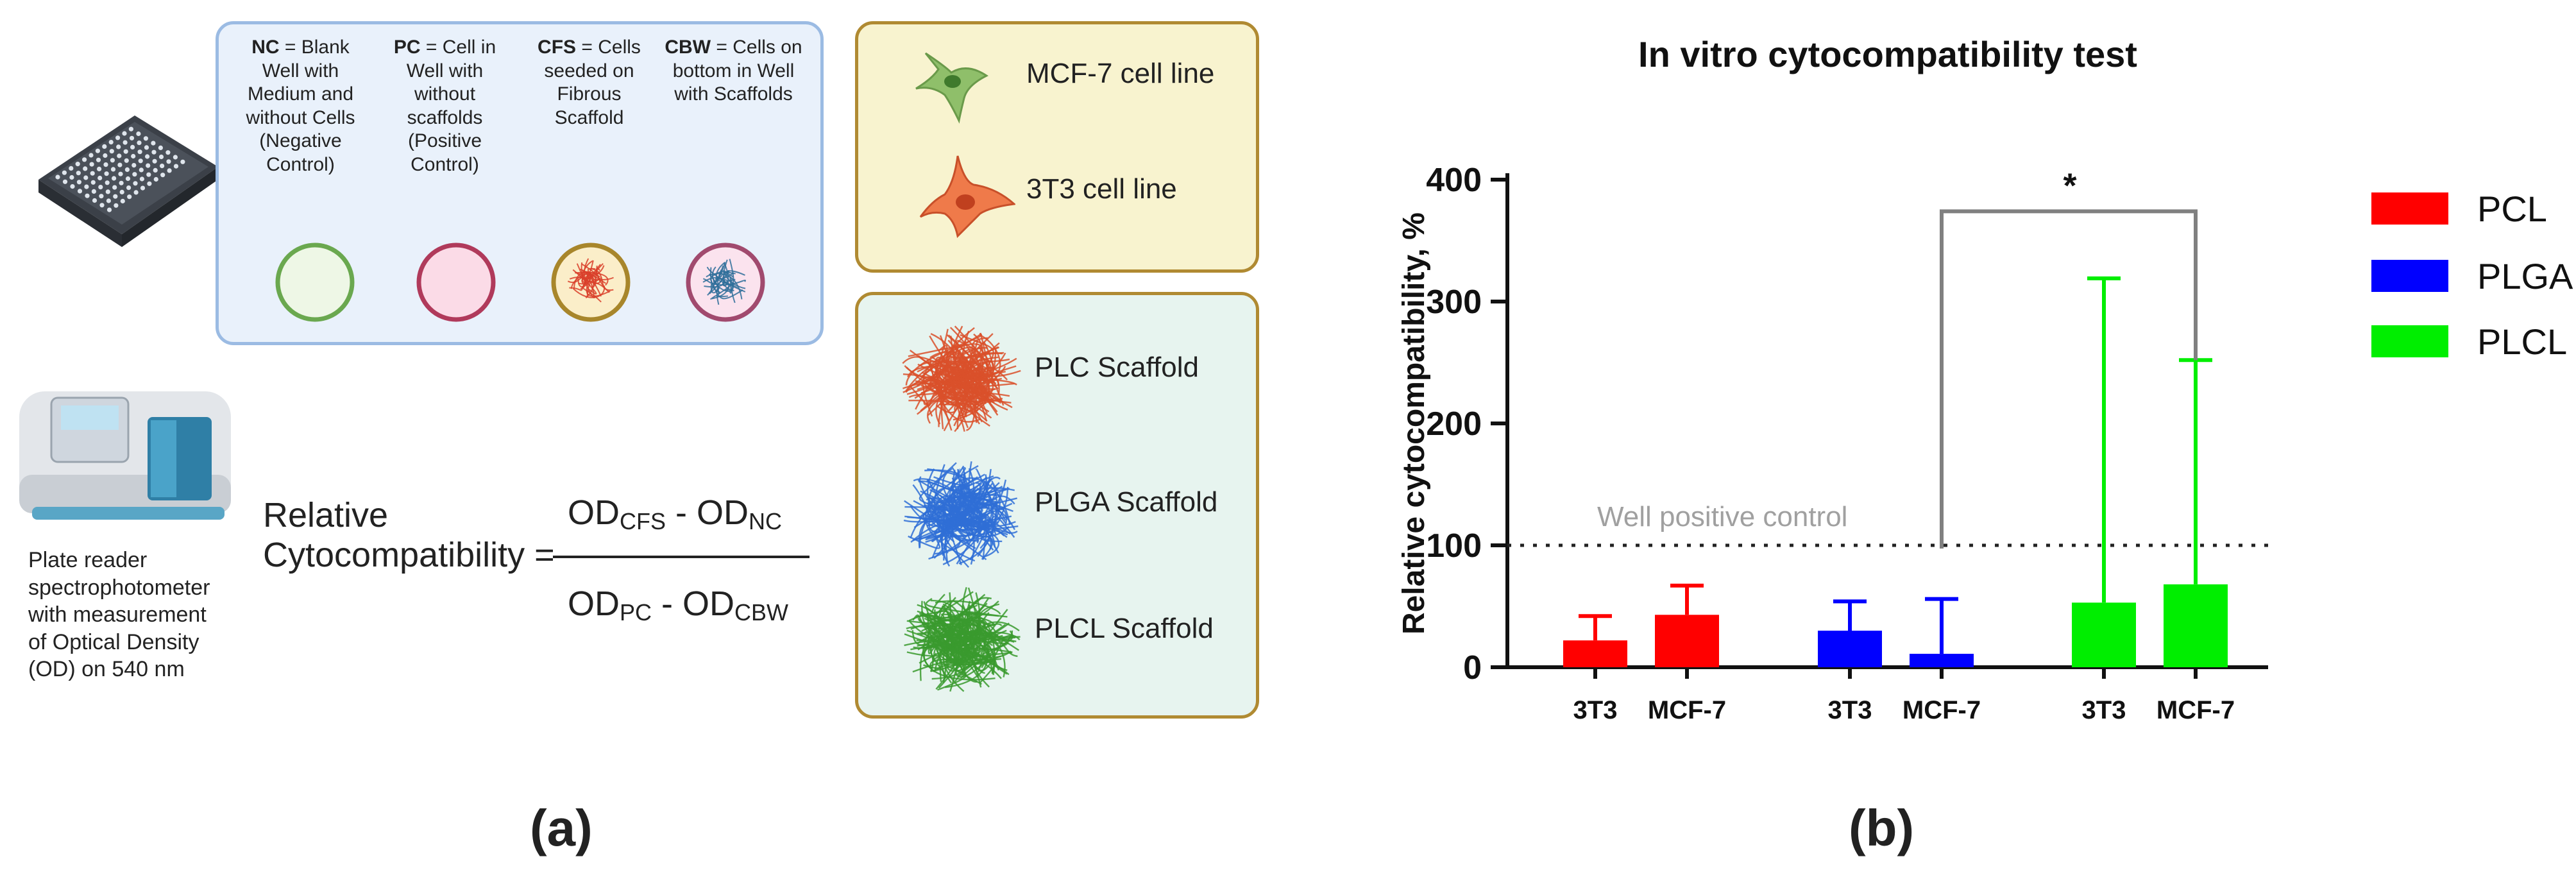  What do you see at coordinates (2104, 634) in the screenshot?
I see `bar-plcl-3t3` at bounding box center [2104, 634].